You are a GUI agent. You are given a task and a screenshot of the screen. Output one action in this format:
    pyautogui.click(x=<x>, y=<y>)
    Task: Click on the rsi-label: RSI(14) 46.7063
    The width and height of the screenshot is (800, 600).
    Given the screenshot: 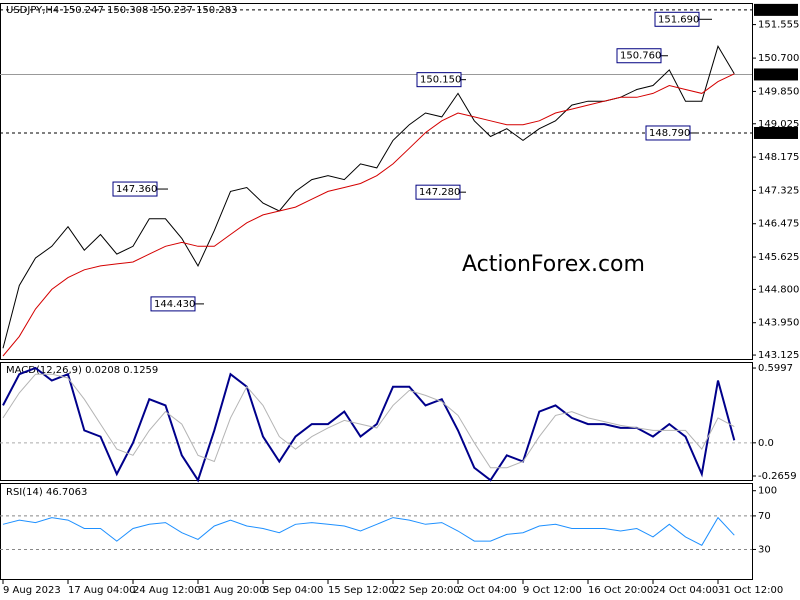 What is the action you would take?
    pyautogui.click(x=46, y=492)
    